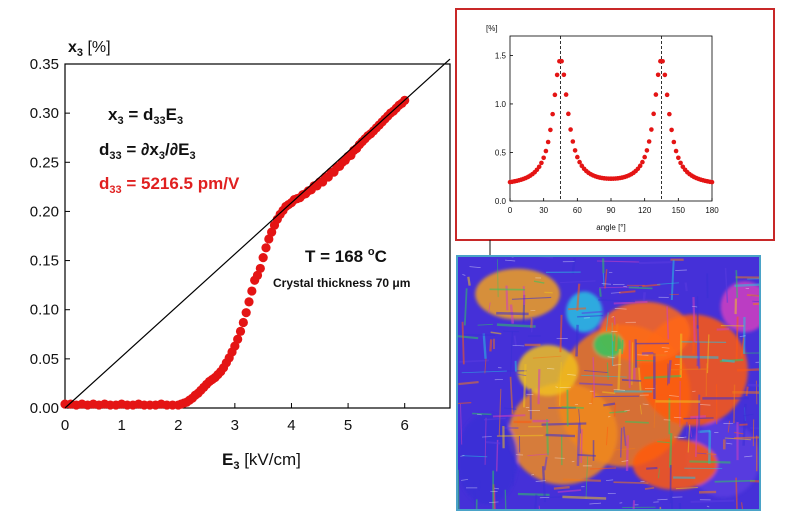 Image resolution: width=786 pixels, height=520 pixels. I want to click on main-y-tick-label: 0.15, so click(44, 261).